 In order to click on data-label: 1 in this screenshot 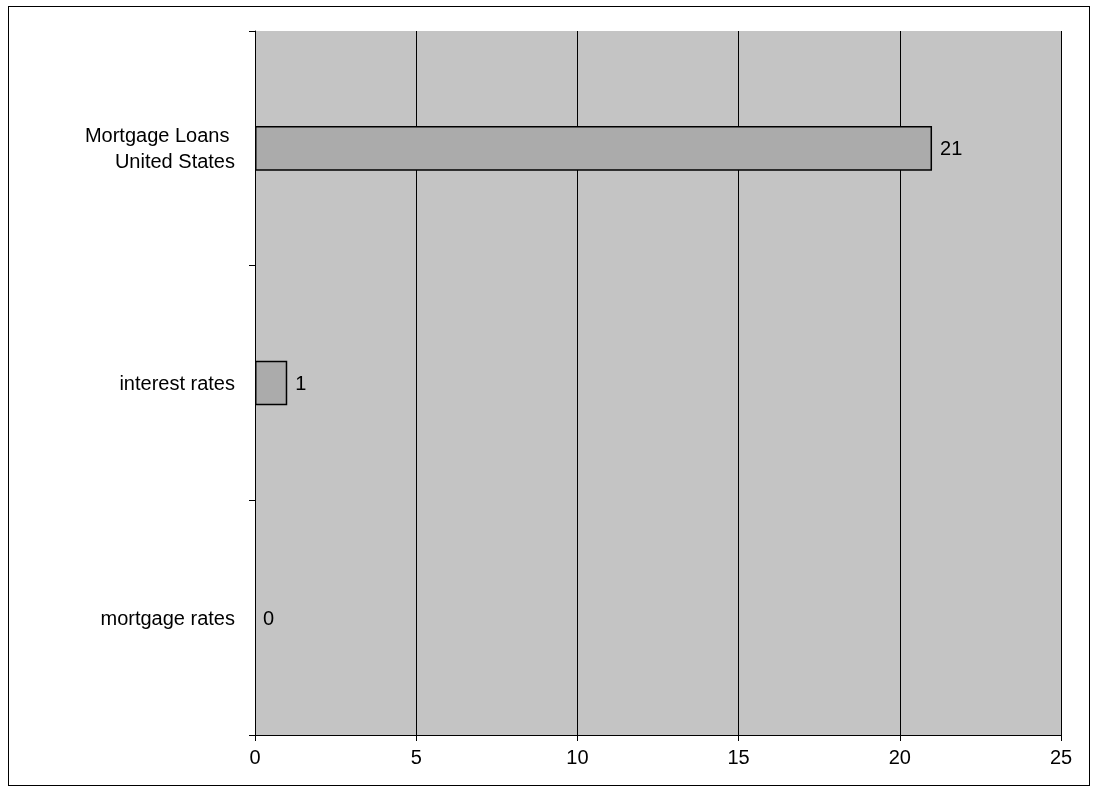, I will do `click(301, 383)`.